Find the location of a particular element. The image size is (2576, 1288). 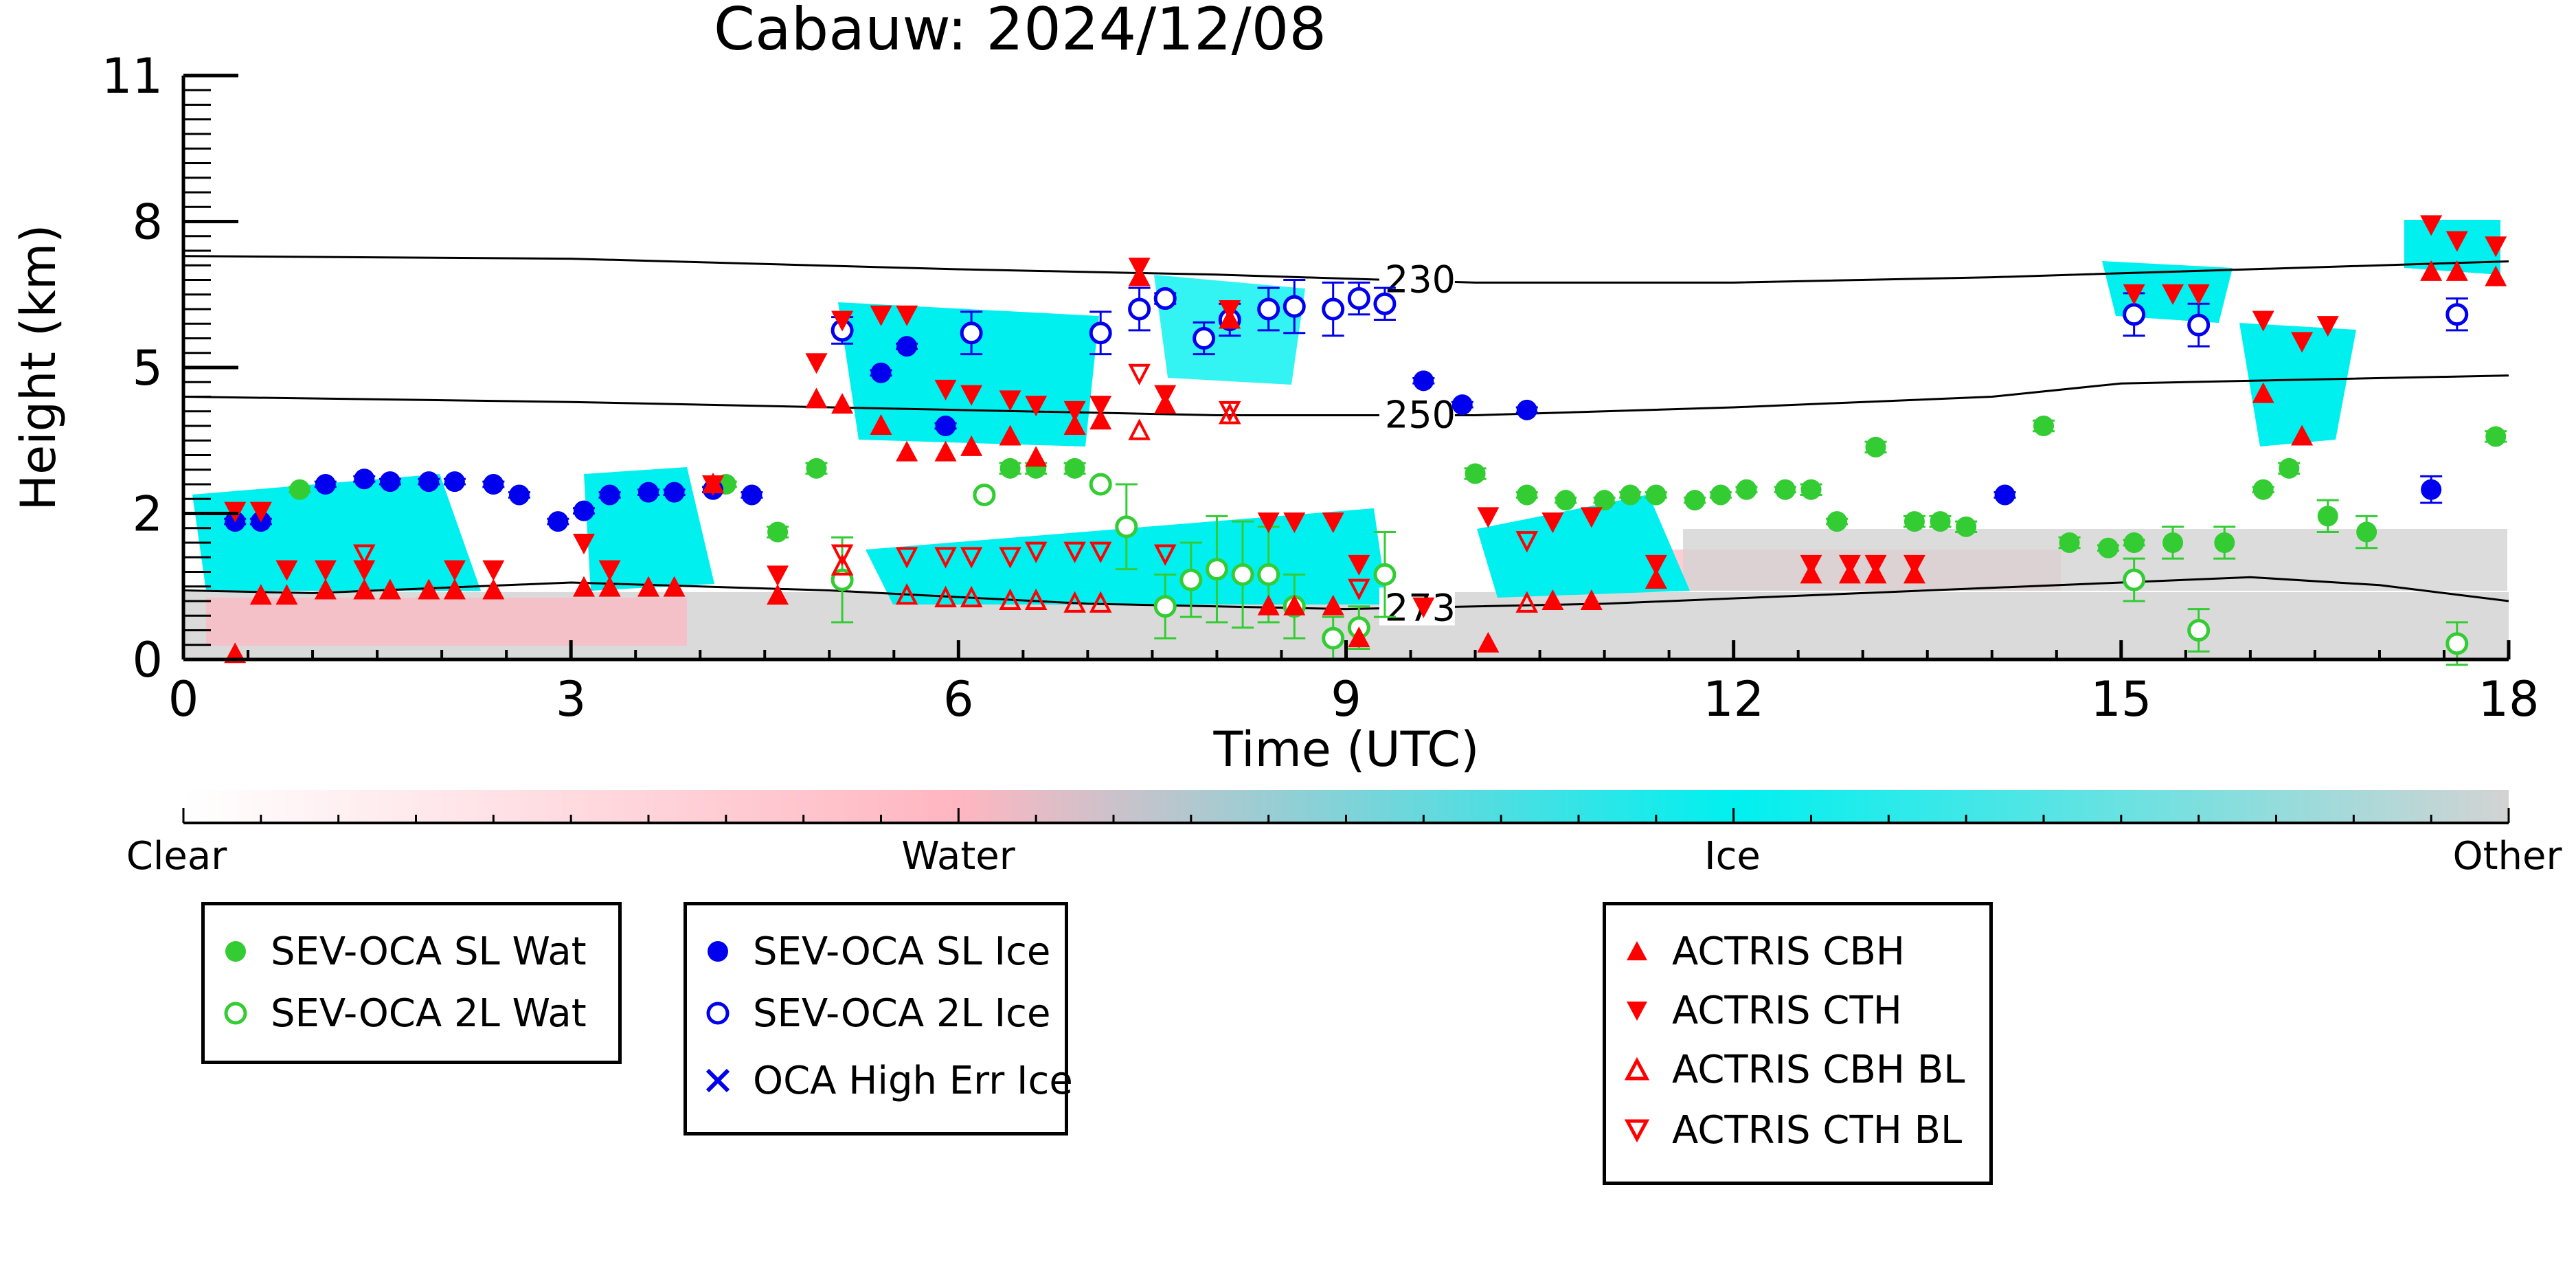

colorbar-label-water: Water is located at coordinates (958, 856).